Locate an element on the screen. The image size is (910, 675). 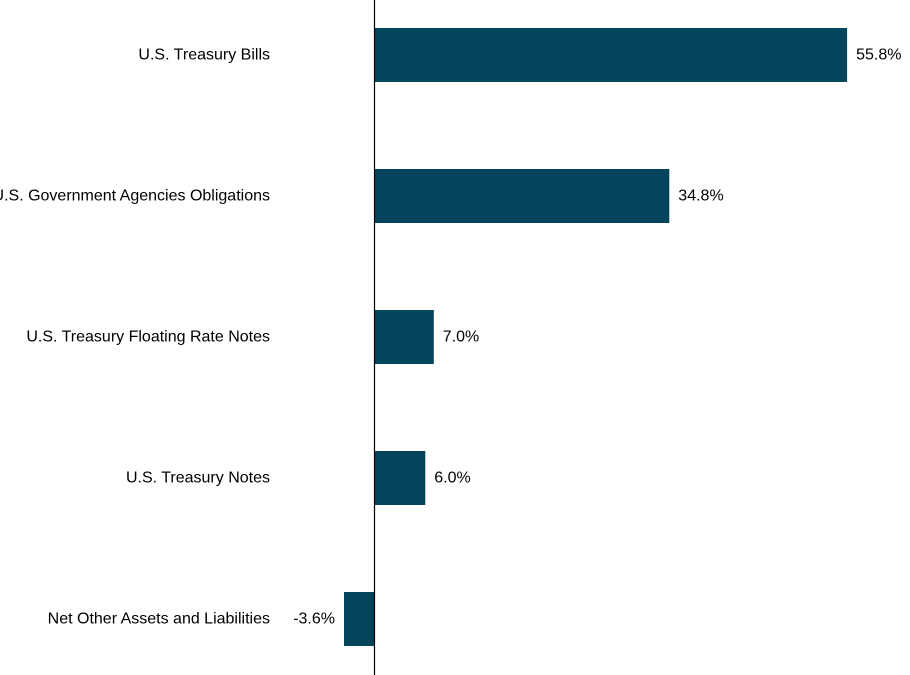
category-label-1: U.S. Government Agencies Obligations is located at coordinates (135, 196).